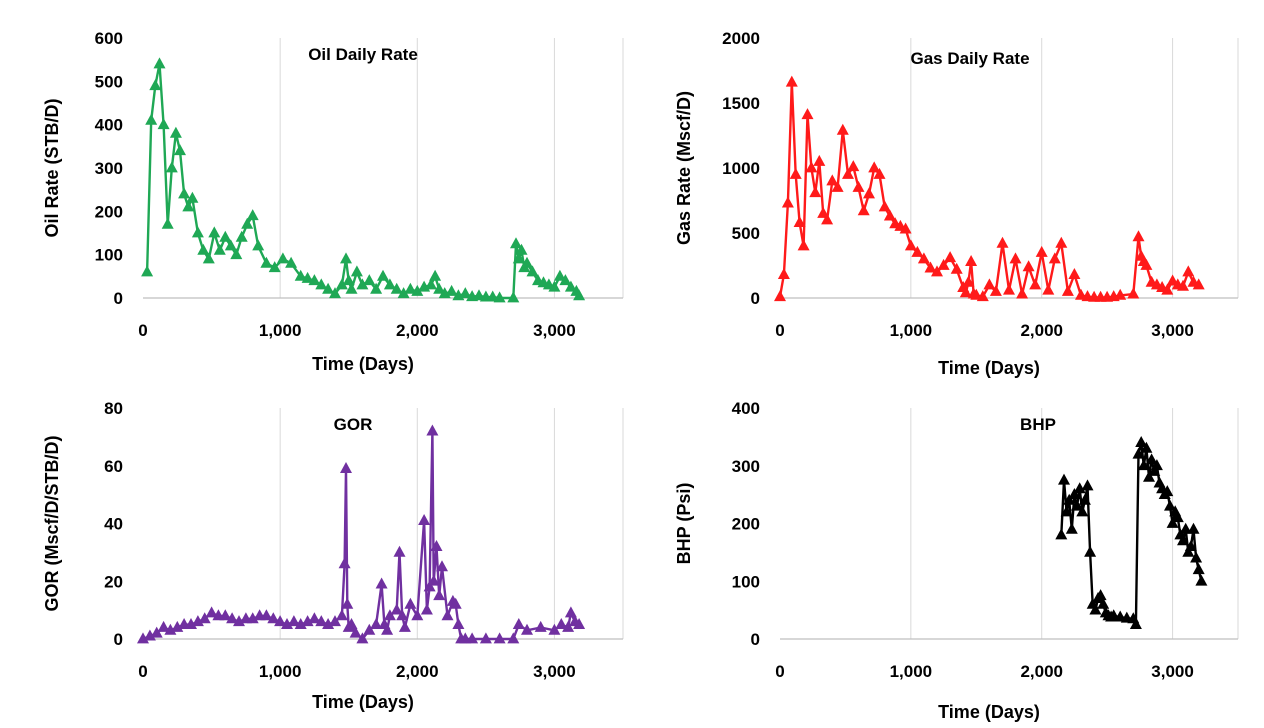 The image size is (1264, 728). I want to click on y-axis-label: GOR (Mscf/D/STB/D), so click(52, 523).